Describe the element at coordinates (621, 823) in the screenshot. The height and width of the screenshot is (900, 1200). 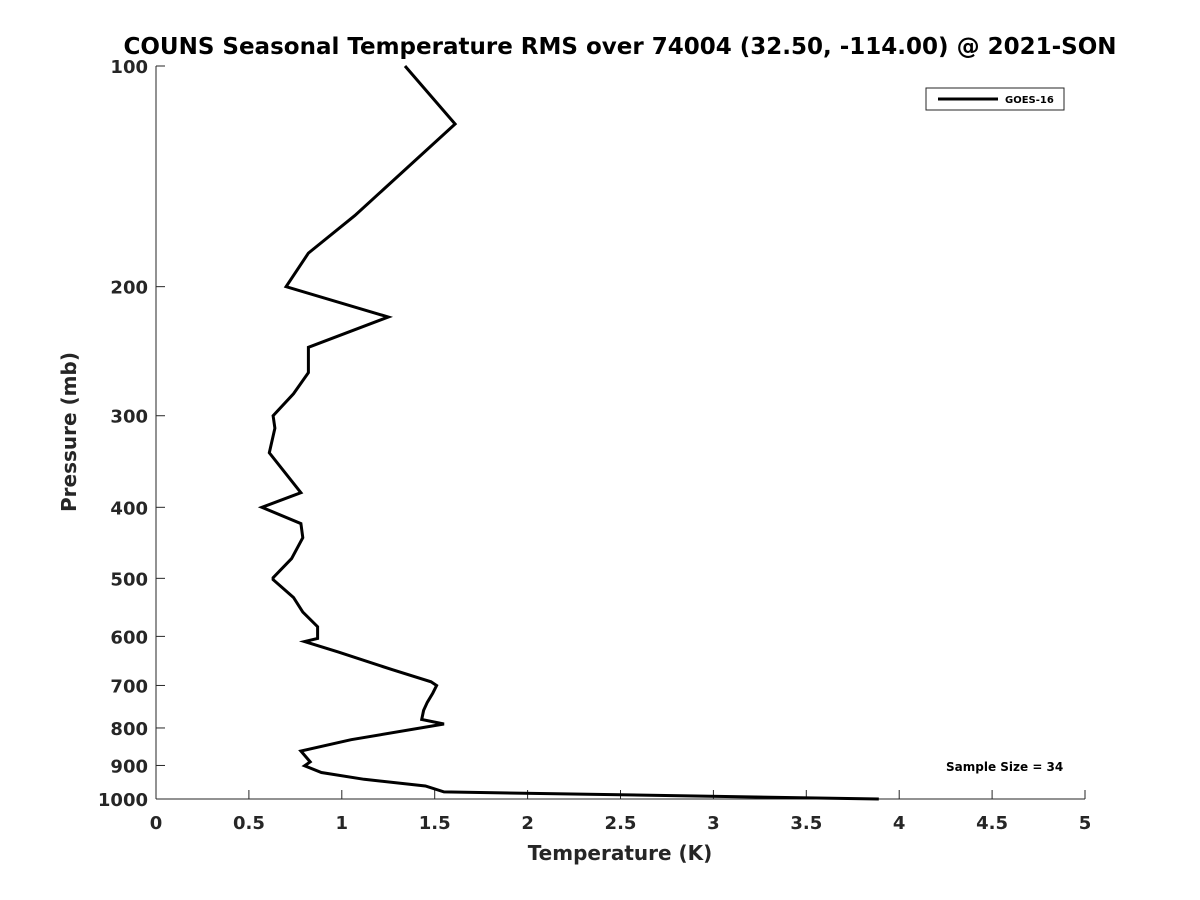
I see `x-tick-label: 2.5` at that location.